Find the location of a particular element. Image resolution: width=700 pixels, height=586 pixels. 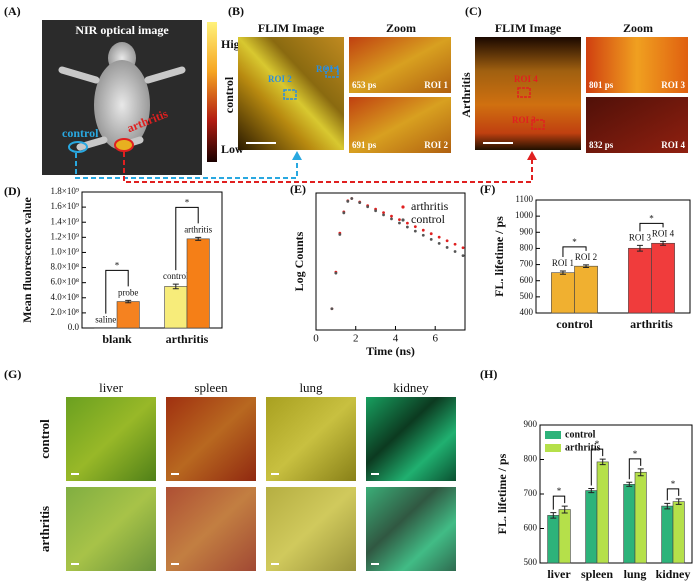

column-label: liver is located at coordinates (111, 387).